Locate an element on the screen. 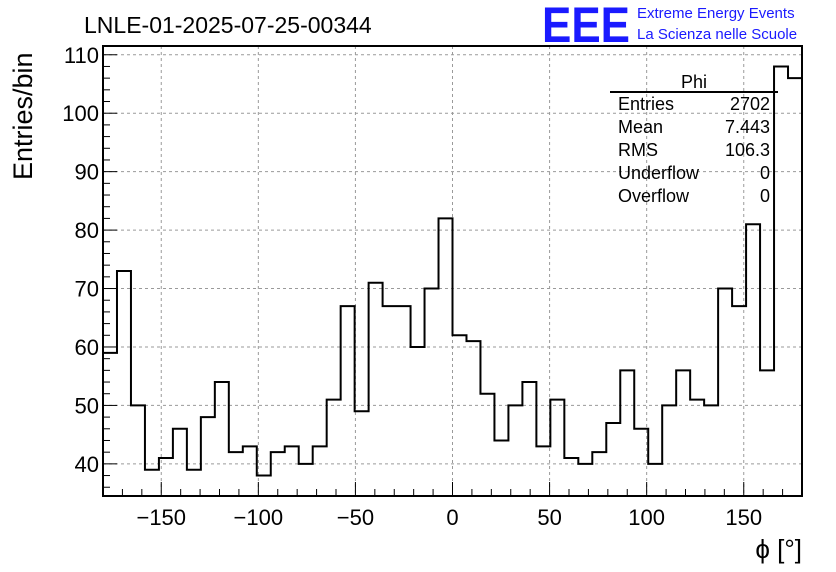 Image resolution: width=836 pixels, height=572 pixels. y-tick-label: 80 is located at coordinates (87, 230).